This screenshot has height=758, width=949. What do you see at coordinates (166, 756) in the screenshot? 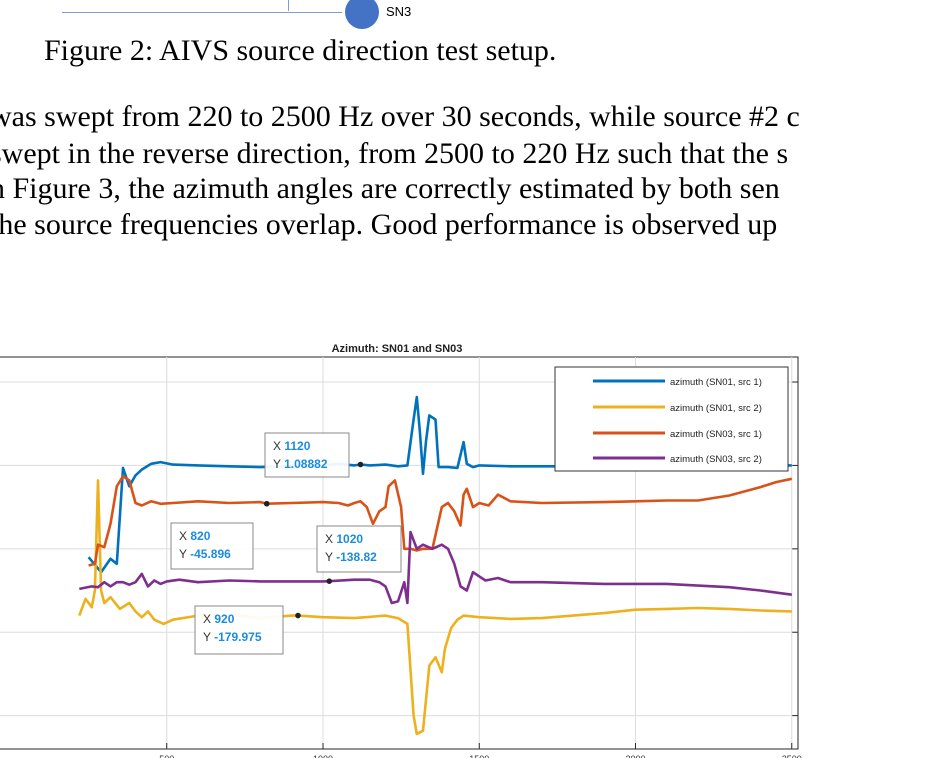
I see `x-tick-label-0: 500` at bounding box center [166, 756].